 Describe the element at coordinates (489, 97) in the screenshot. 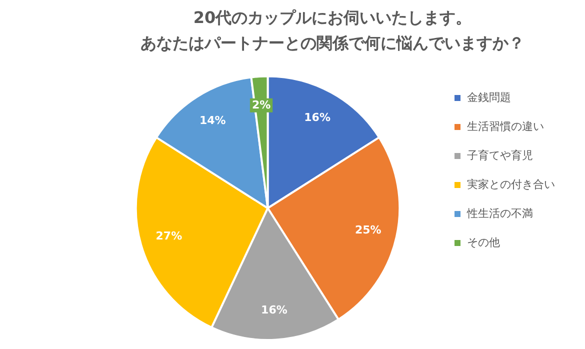

I see `legend-label: 金銭問題` at that location.